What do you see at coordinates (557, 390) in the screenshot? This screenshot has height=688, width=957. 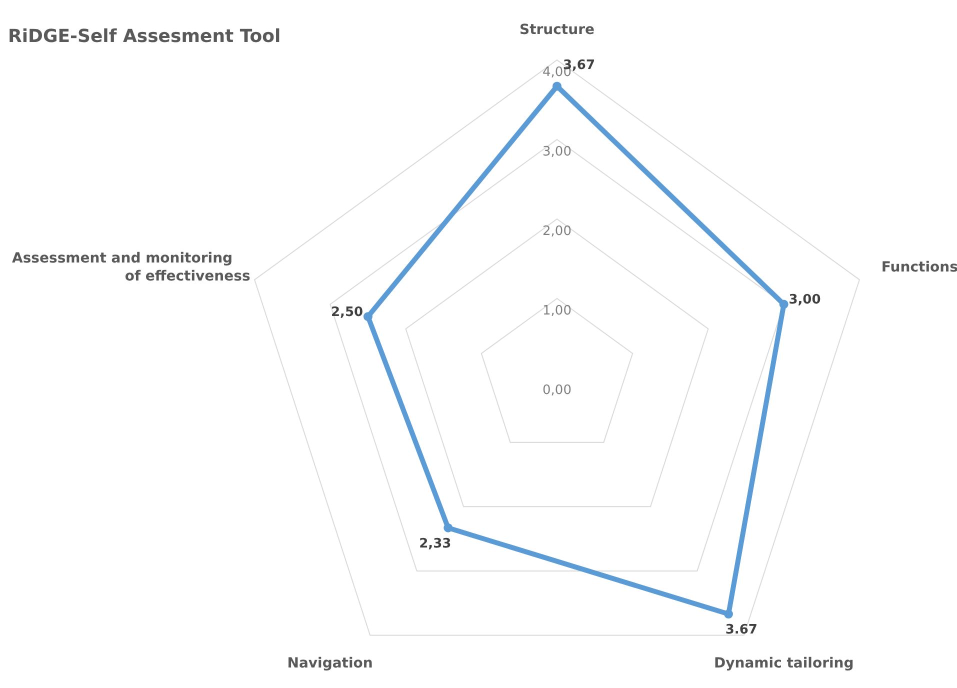 I see `y-tick-label: 0,00` at bounding box center [557, 390].